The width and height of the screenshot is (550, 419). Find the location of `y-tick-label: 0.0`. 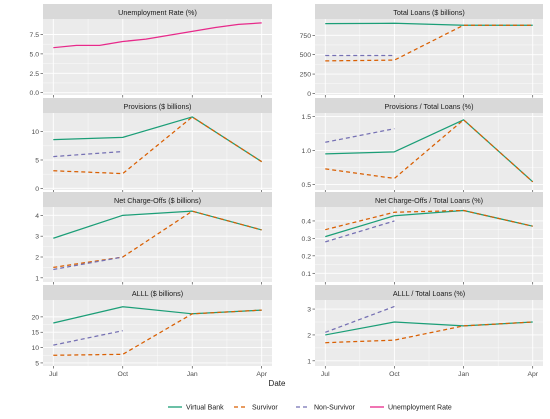

y-tick-label: 0.0 is located at coordinates (35, 93).